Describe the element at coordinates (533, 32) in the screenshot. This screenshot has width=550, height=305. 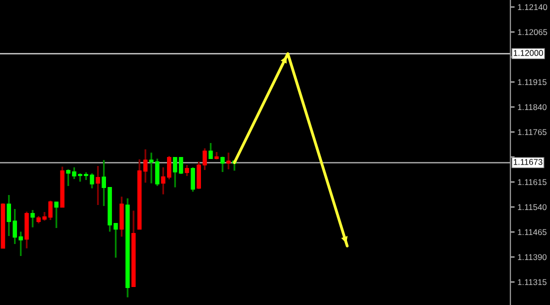
I see `y-tick-label: 1.12065` at that location.